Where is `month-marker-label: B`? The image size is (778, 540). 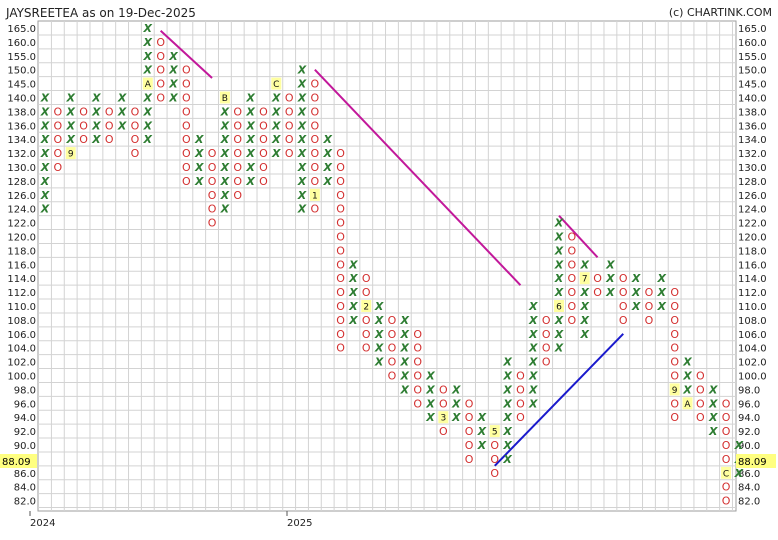
month-marker-label: B is located at coordinates (225, 99).